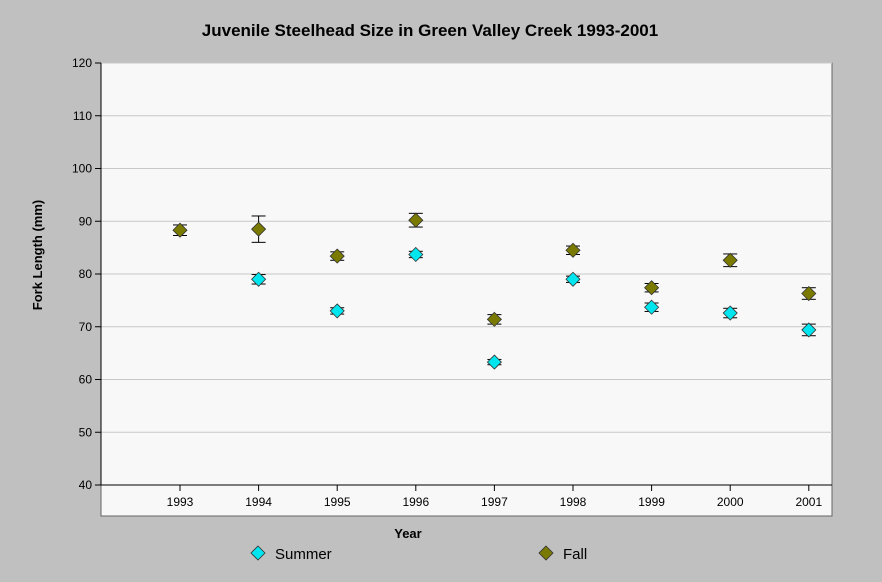 This screenshot has width=882, height=582. Describe the element at coordinates (546, 553) in the screenshot. I see `legend-marker-fall` at that location.